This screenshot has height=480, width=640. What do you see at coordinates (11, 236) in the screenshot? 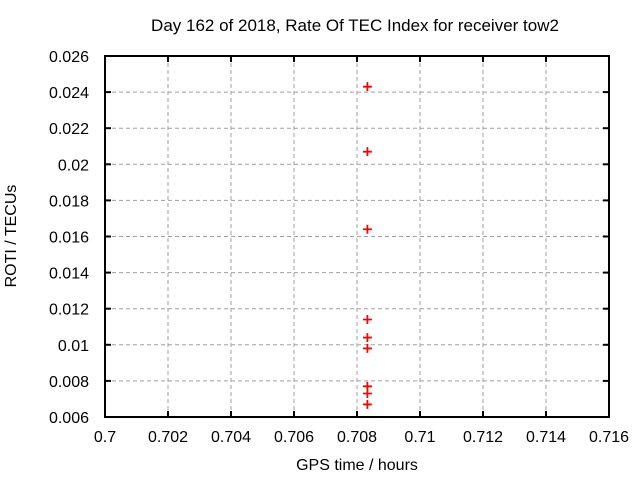
I see `y-axis-label: ROTI / TECUs` at bounding box center [11, 236].